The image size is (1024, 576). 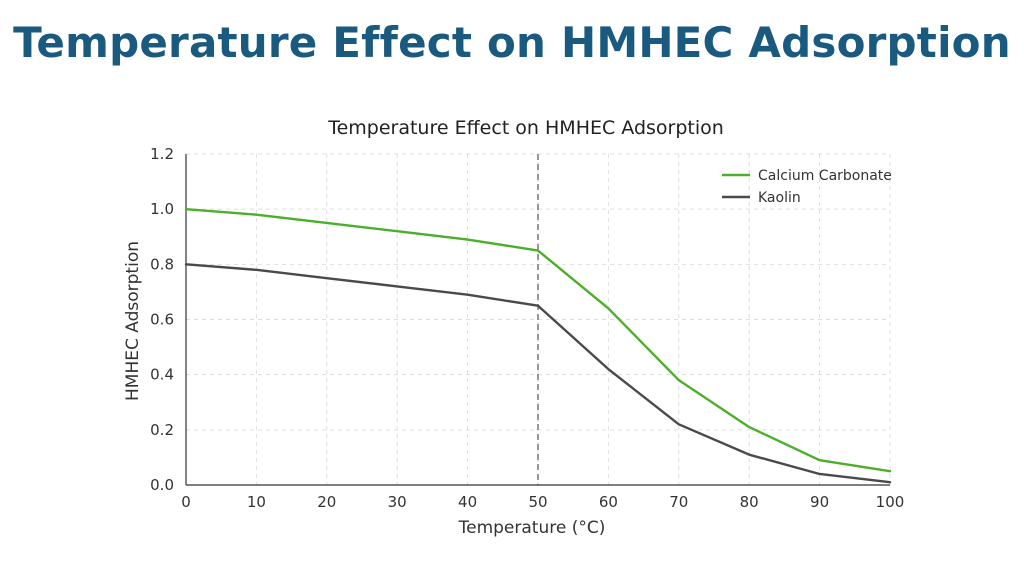 What do you see at coordinates (162, 320) in the screenshot?
I see `y-tick-label: 0.6` at bounding box center [162, 320].